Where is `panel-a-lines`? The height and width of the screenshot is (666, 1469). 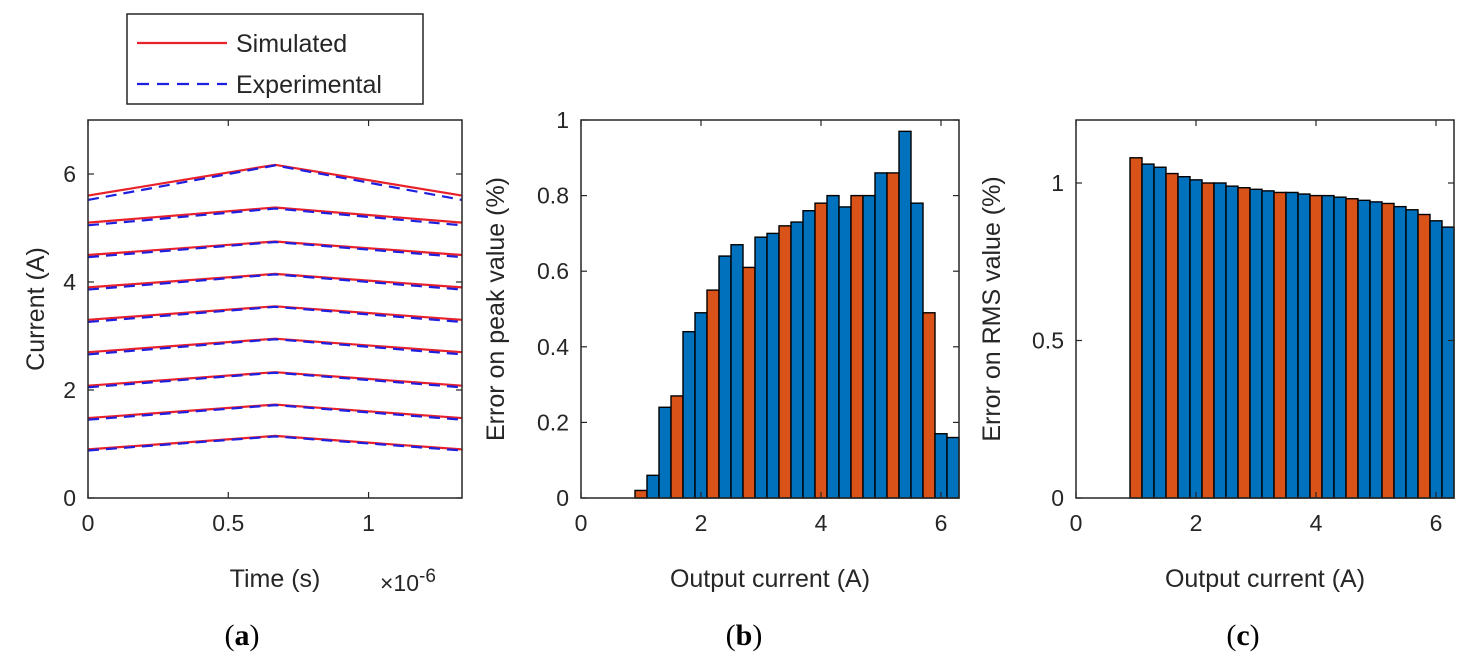 panel-a-lines is located at coordinates (275, 307).